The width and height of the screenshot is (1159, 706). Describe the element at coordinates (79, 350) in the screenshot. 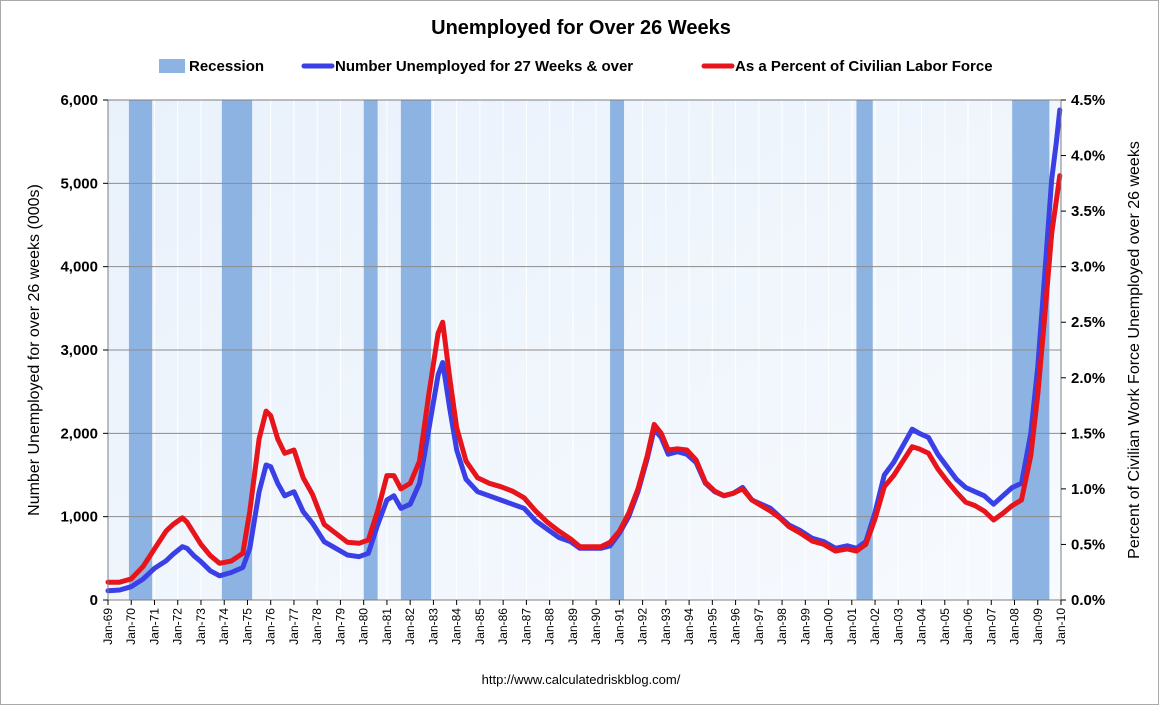

I see `y-left-tick-label: 3,000` at that location.